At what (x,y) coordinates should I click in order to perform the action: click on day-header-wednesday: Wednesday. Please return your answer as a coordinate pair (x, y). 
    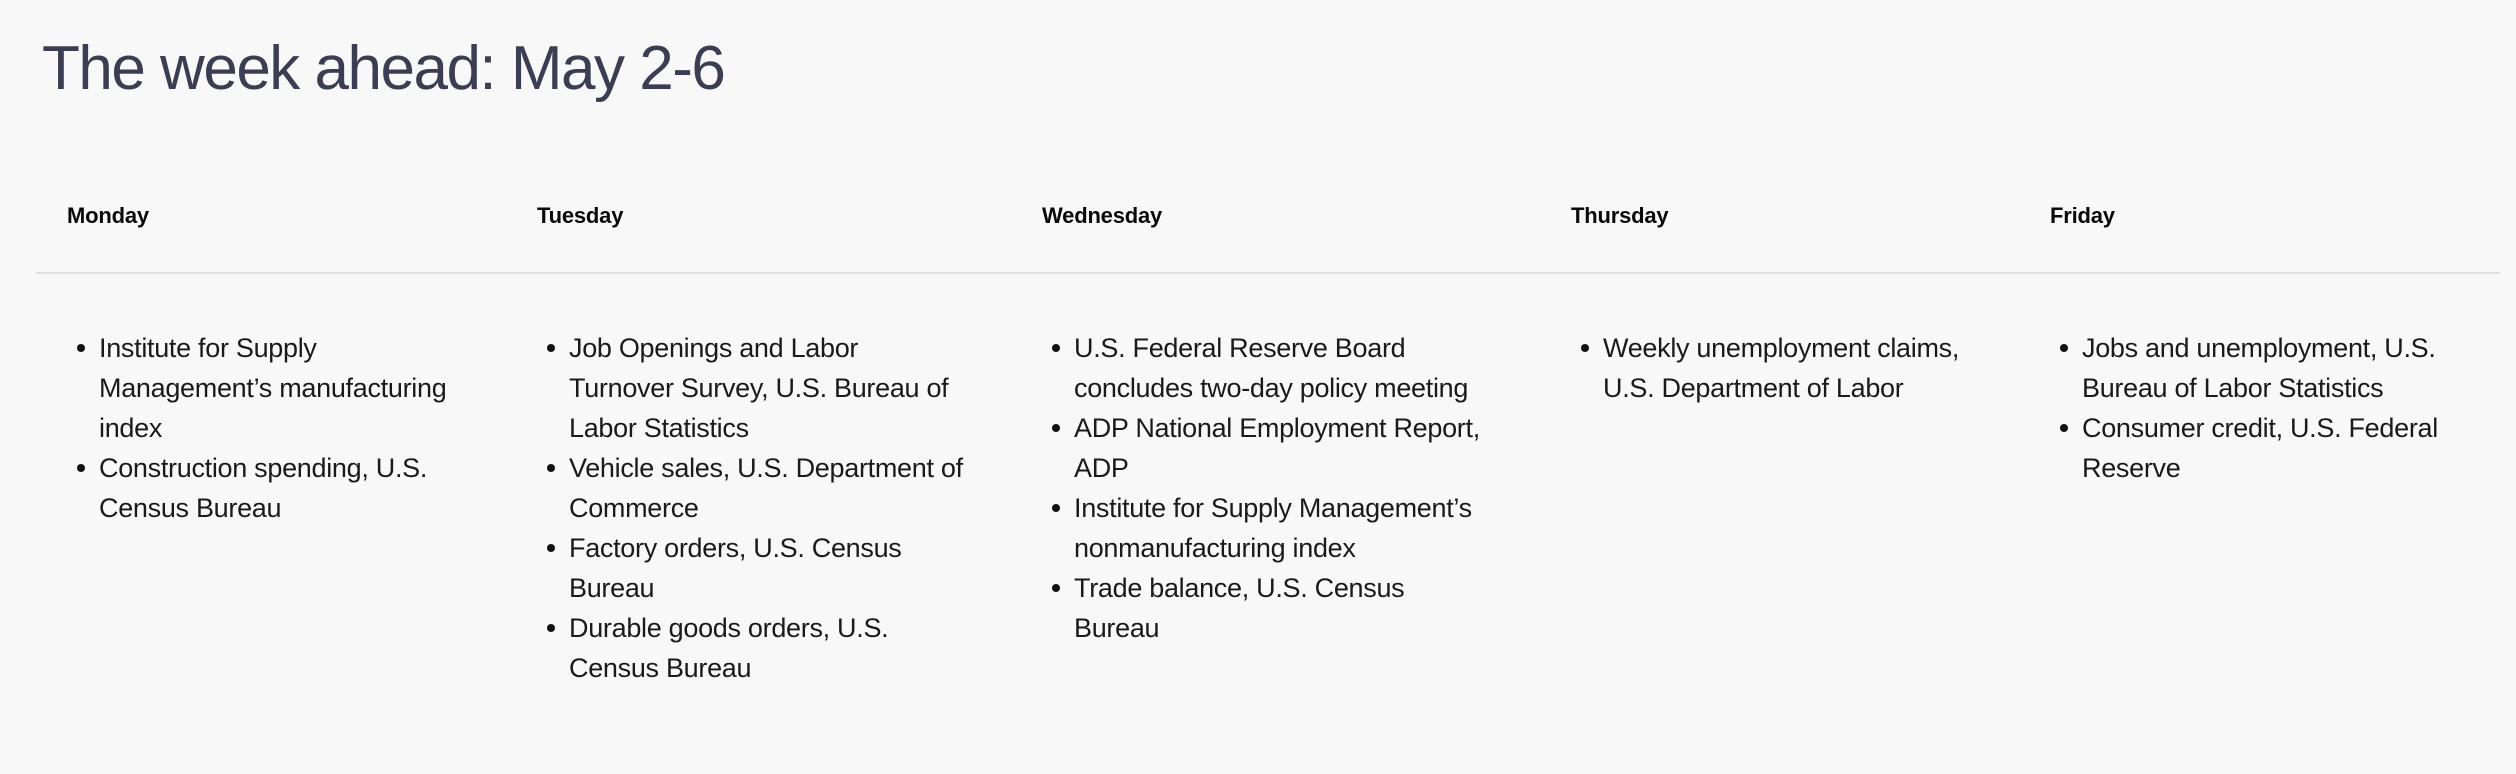
    Looking at the image, I should click on (1102, 215).